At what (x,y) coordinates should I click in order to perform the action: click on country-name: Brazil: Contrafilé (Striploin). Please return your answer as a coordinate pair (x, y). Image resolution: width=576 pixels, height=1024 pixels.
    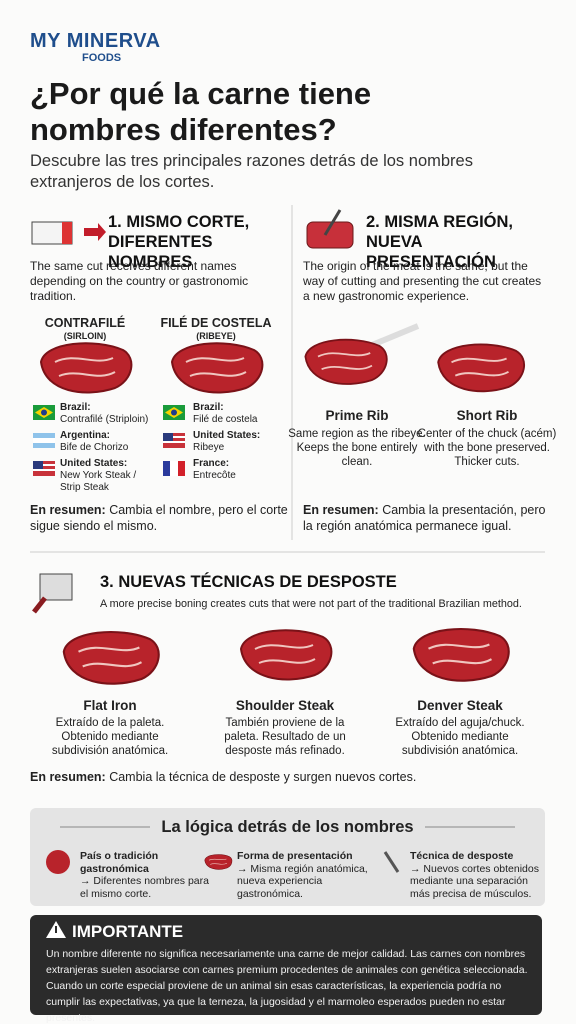
    Looking at the image, I should click on (107, 414).